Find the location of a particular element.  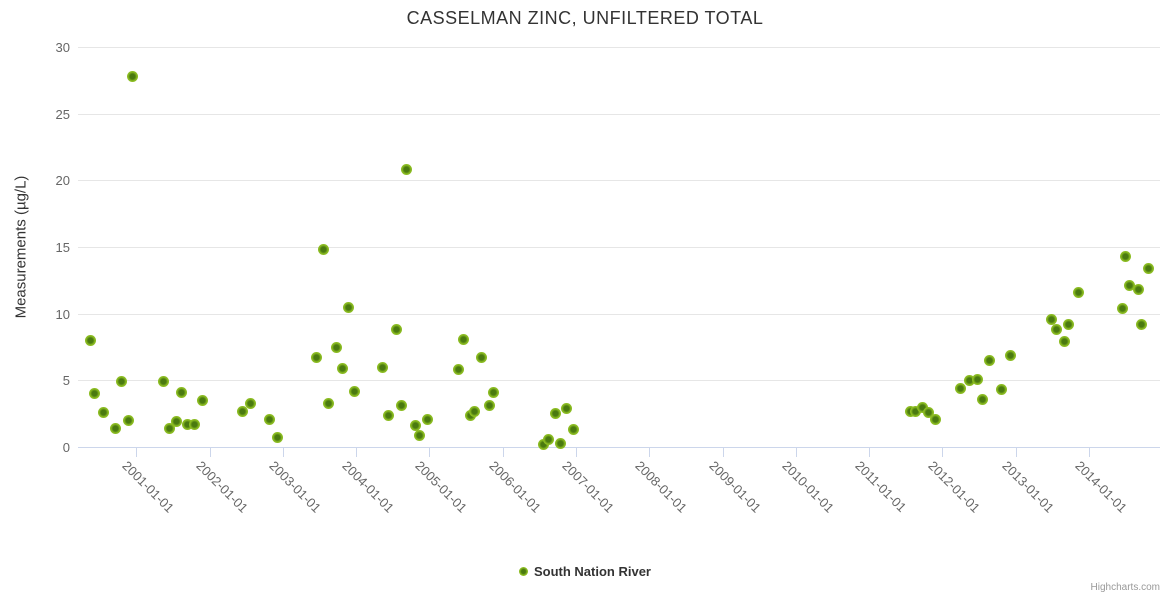

x-axis-line is located at coordinates (619, 447).